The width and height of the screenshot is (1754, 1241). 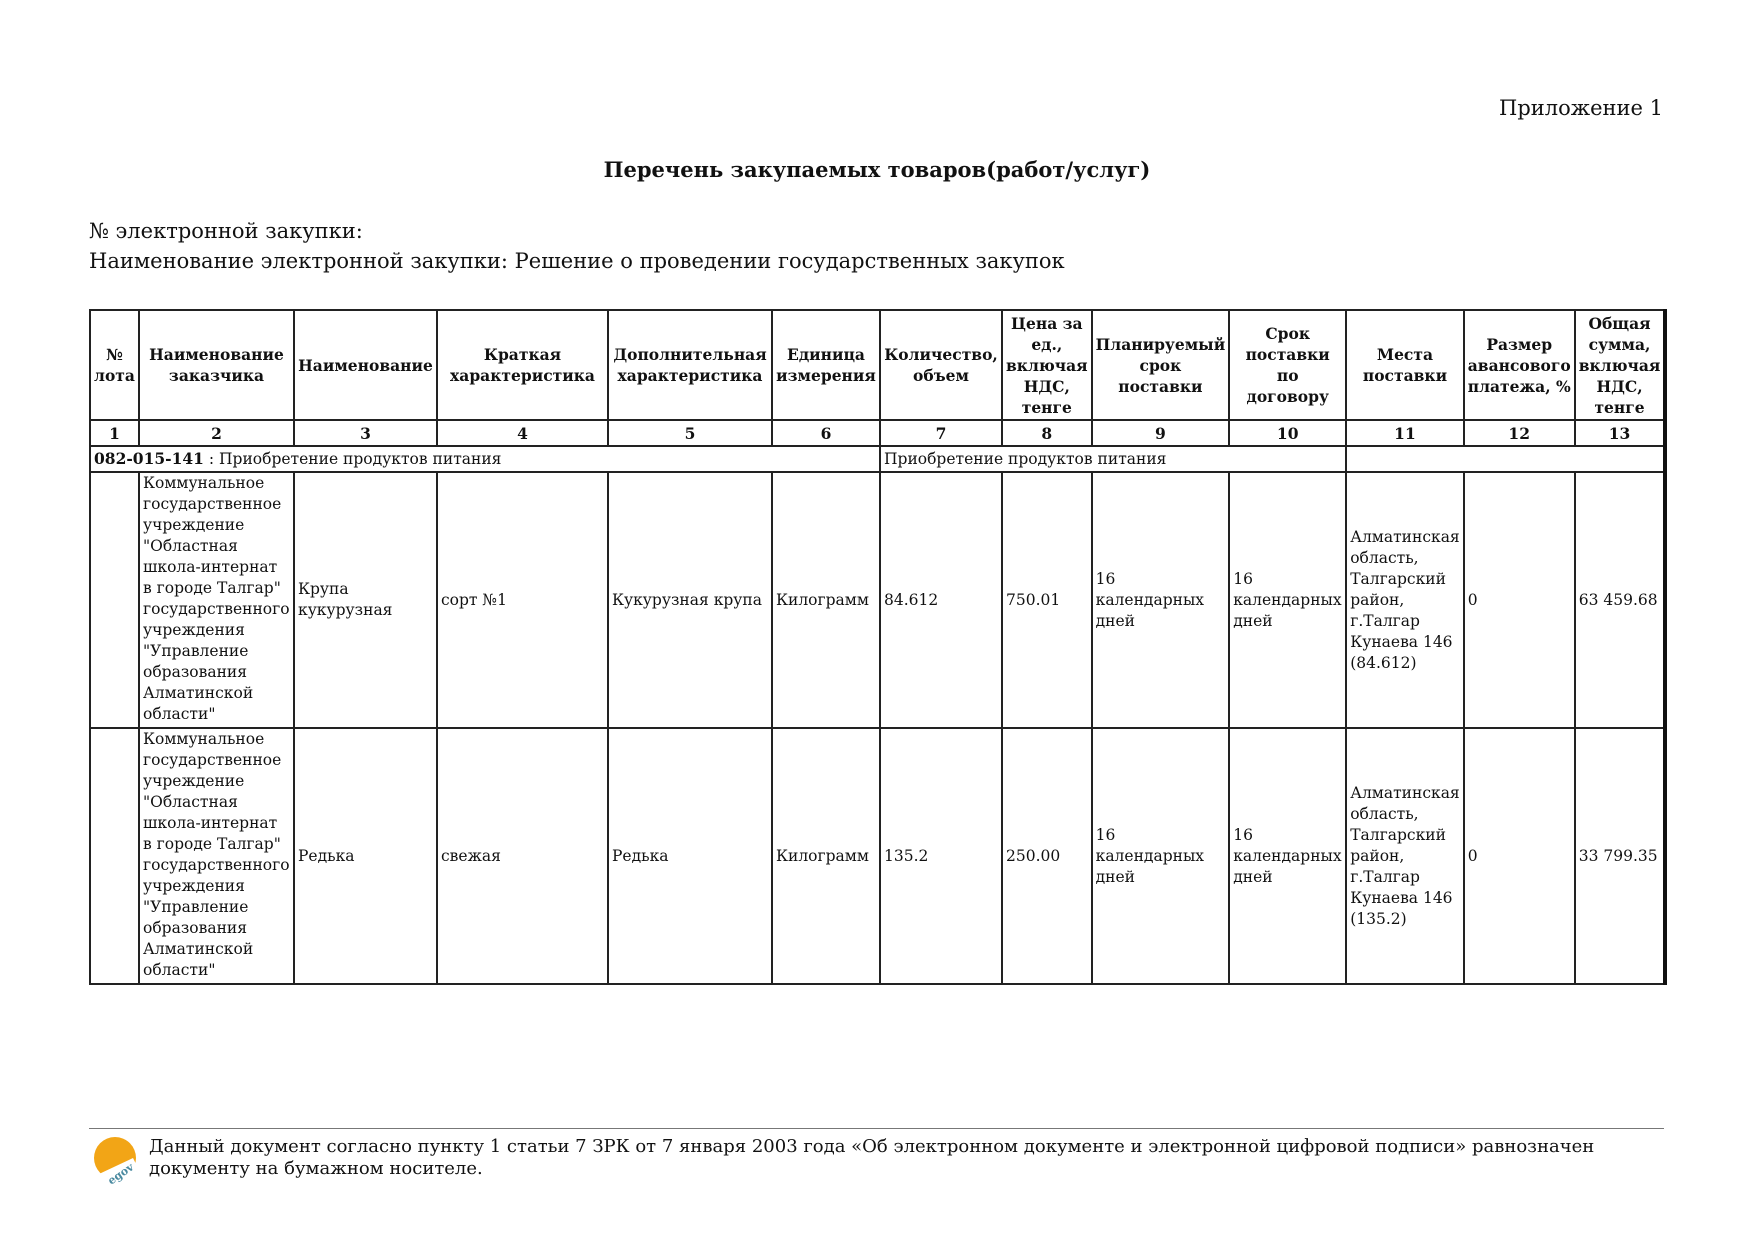 What do you see at coordinates (216, 365) in the screenshot?
I see `column-header: Наименование заказчика` at bounding box center [216, 365].